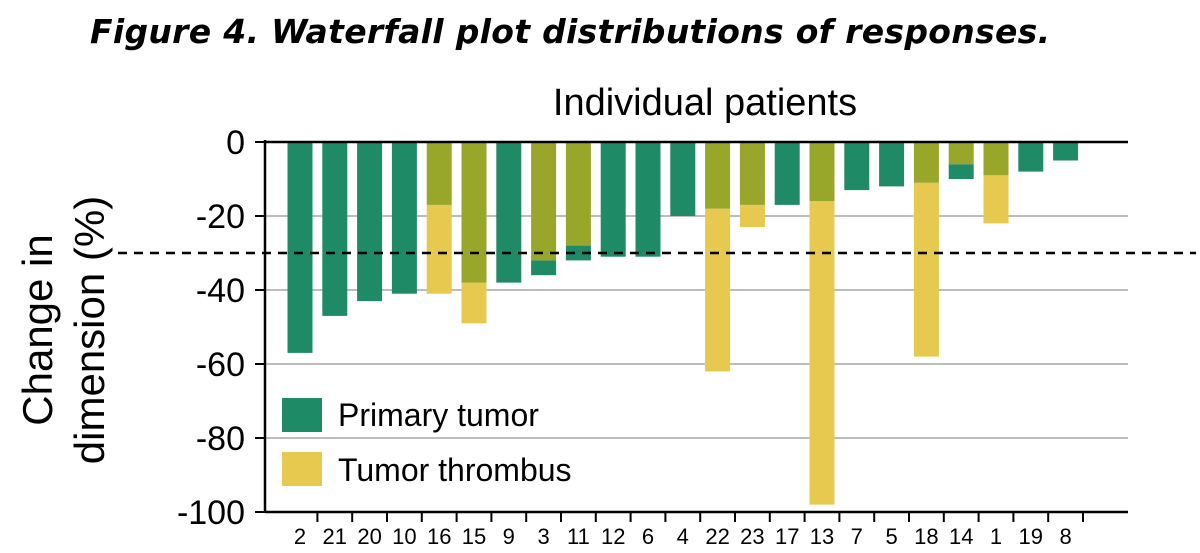  Describe the element at coordinates (455, 470) in the screenshot. I see `legend-label-tumor-thrombus: Tumor thrombus` at that location.